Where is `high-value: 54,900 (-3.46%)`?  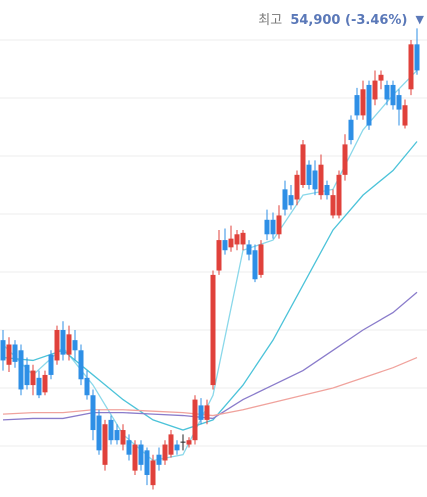
high-value: 54,900 (-3.46%) is located at coordinates (348, 20).